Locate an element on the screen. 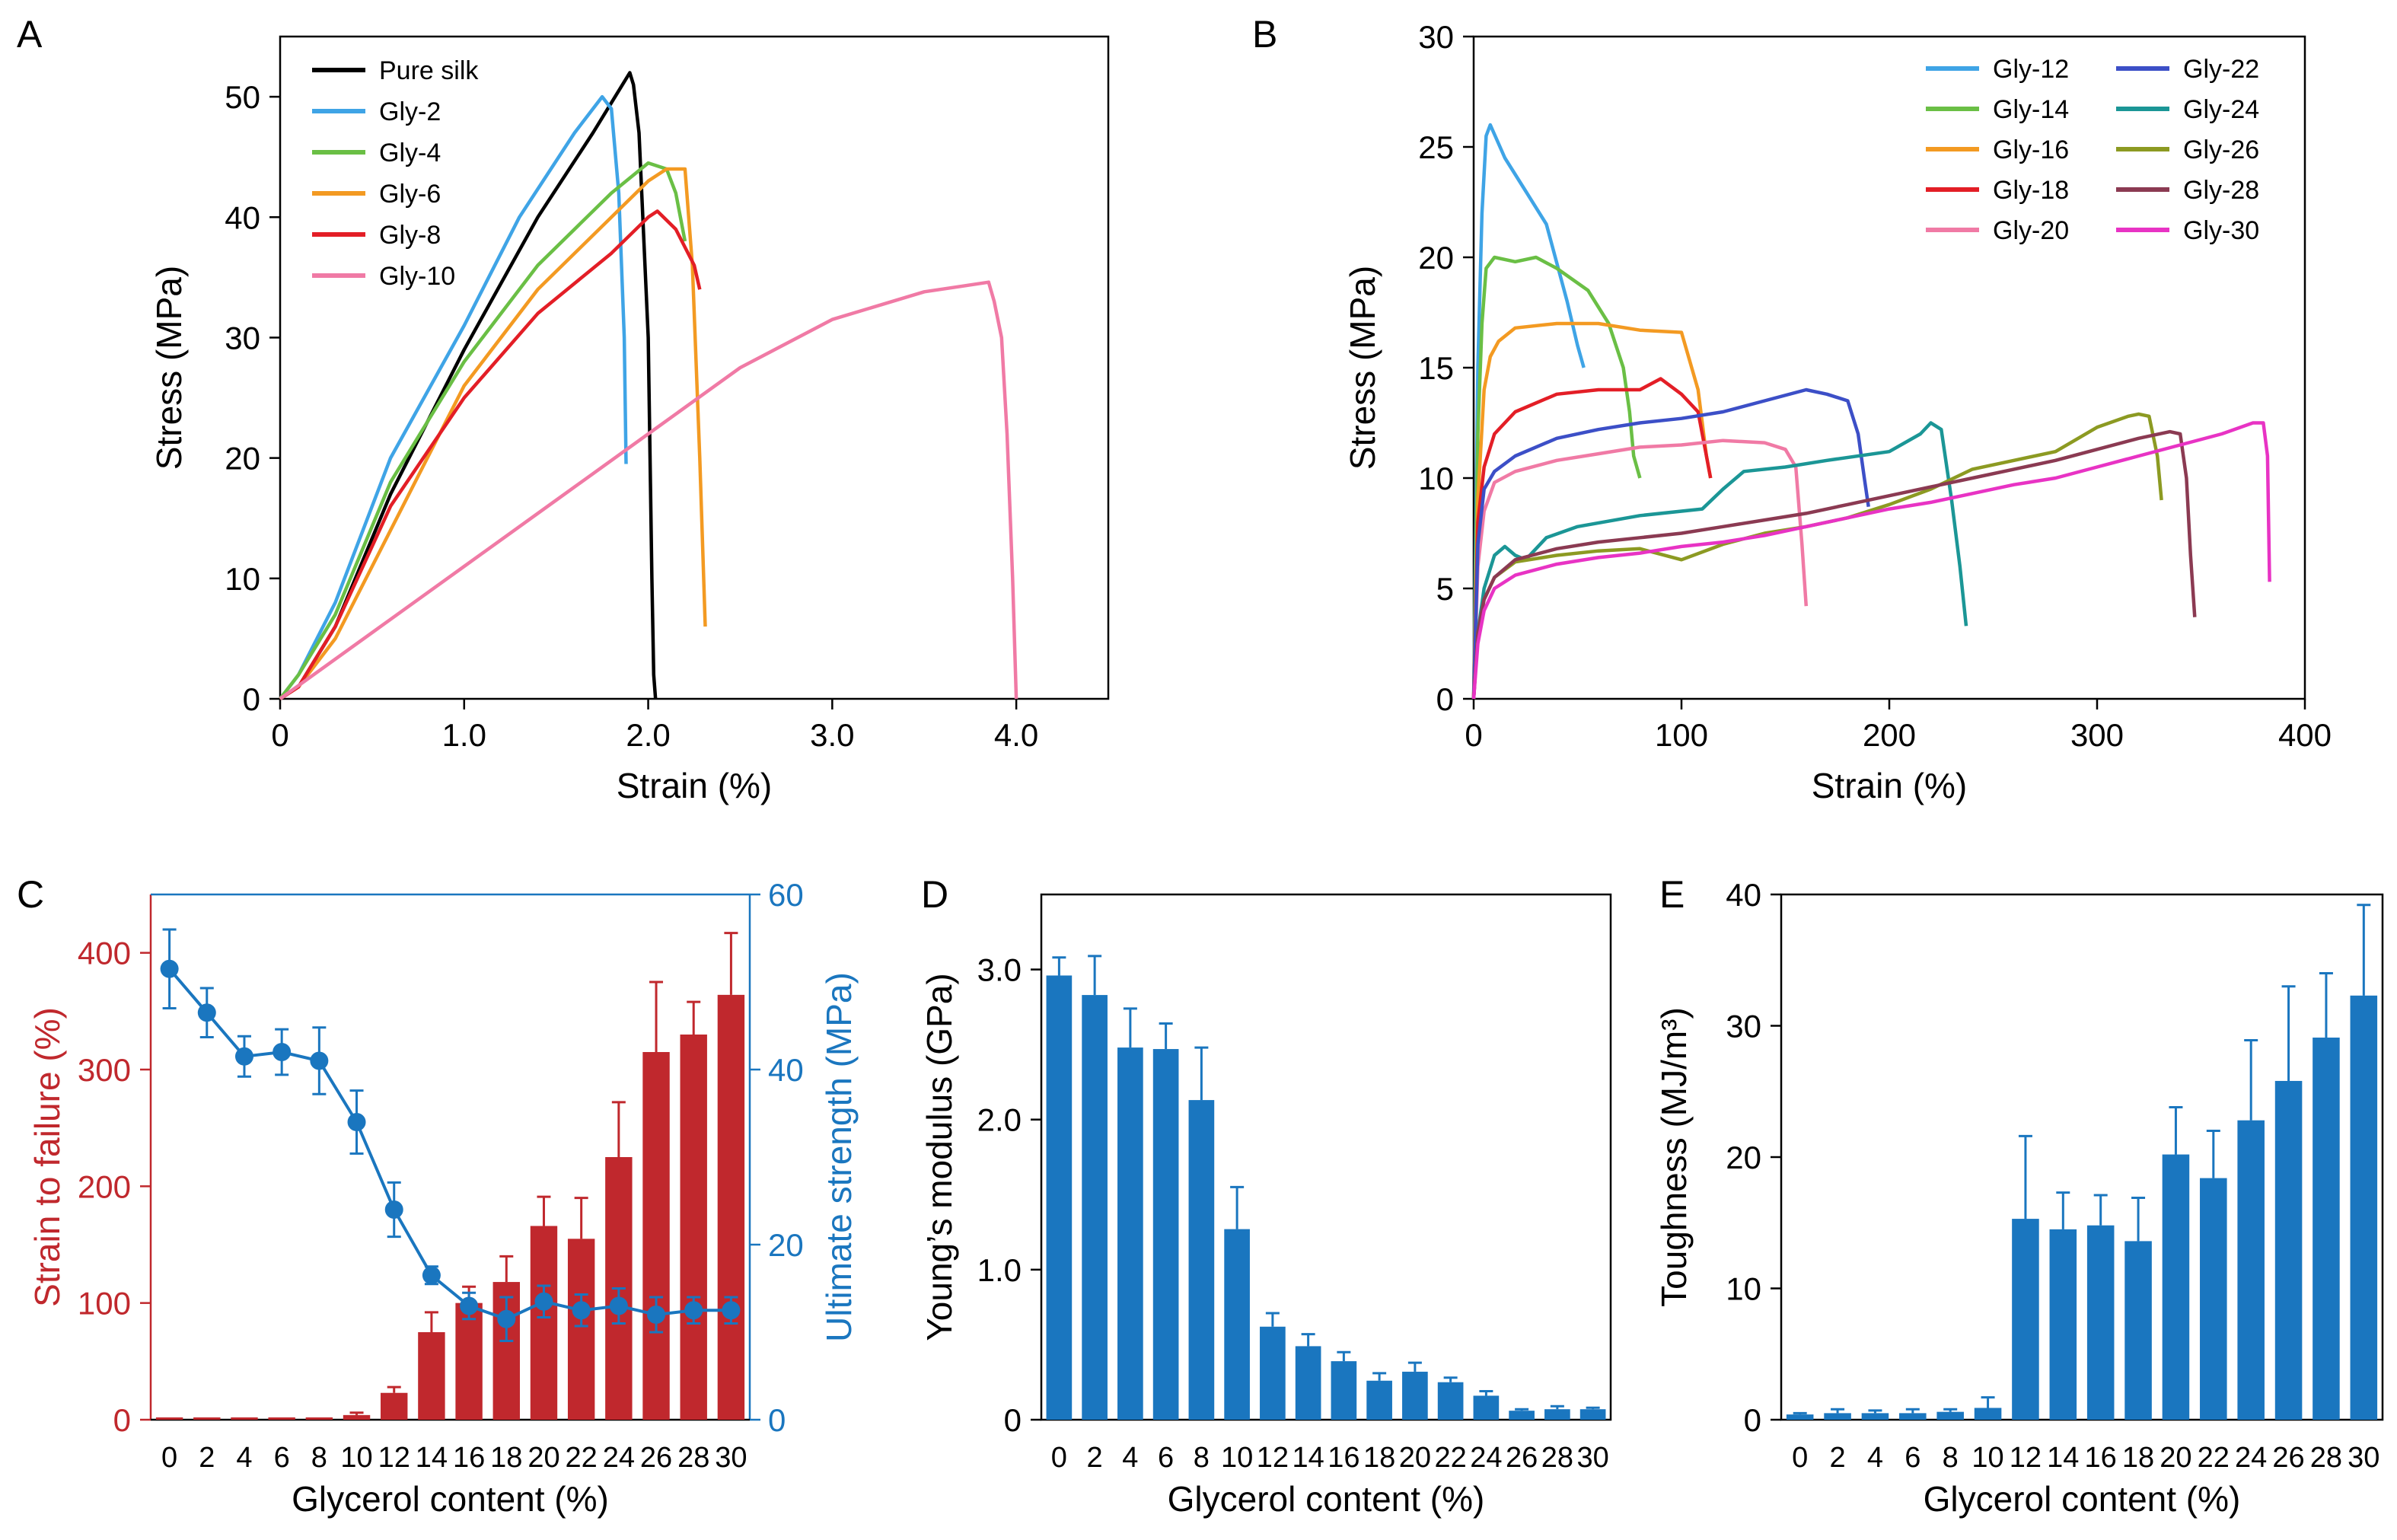 The width and height of the screenshot is (2397, 1540). x-axis-label: Glycerol content (%) is located at coordinates (450, 1499).